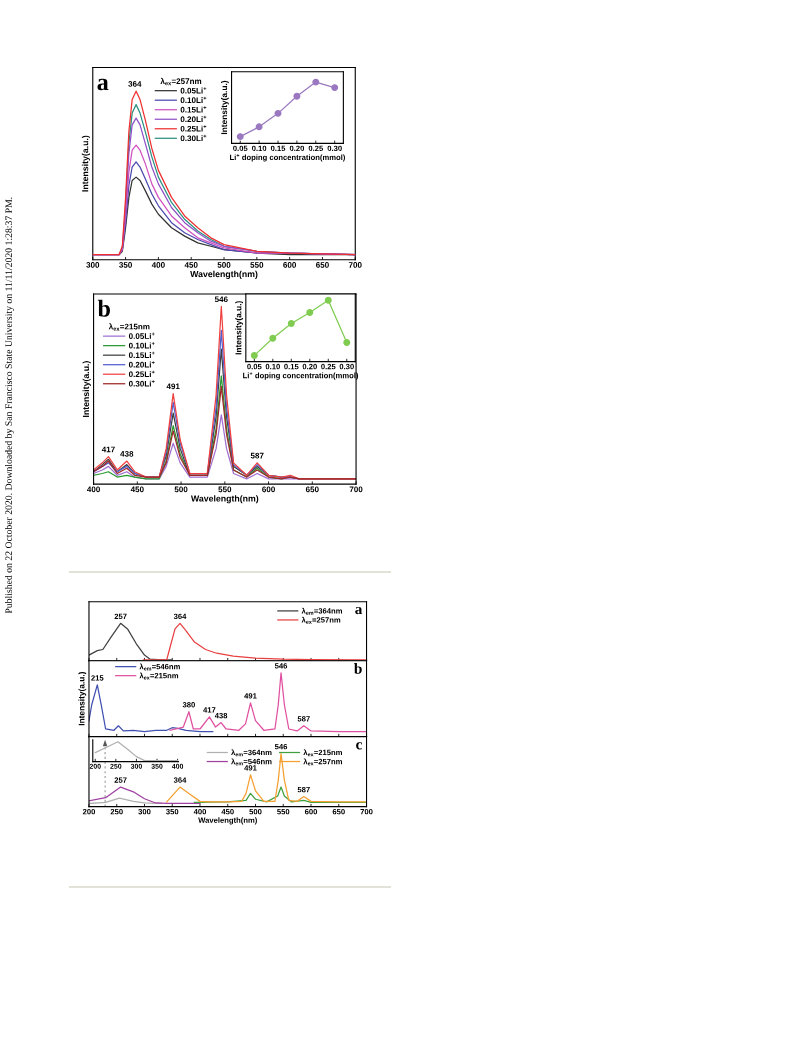 This screenshot has width=793, height=1039. I want to click on text: c, so click(359, 746).